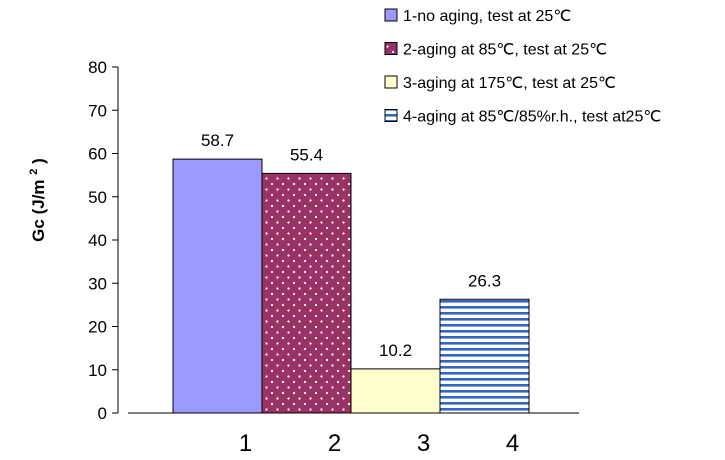  What do you see at coordinates (38, 161) in the screenshot?
I see `y-axis-title-close: )` at bounding box center [38, 161].